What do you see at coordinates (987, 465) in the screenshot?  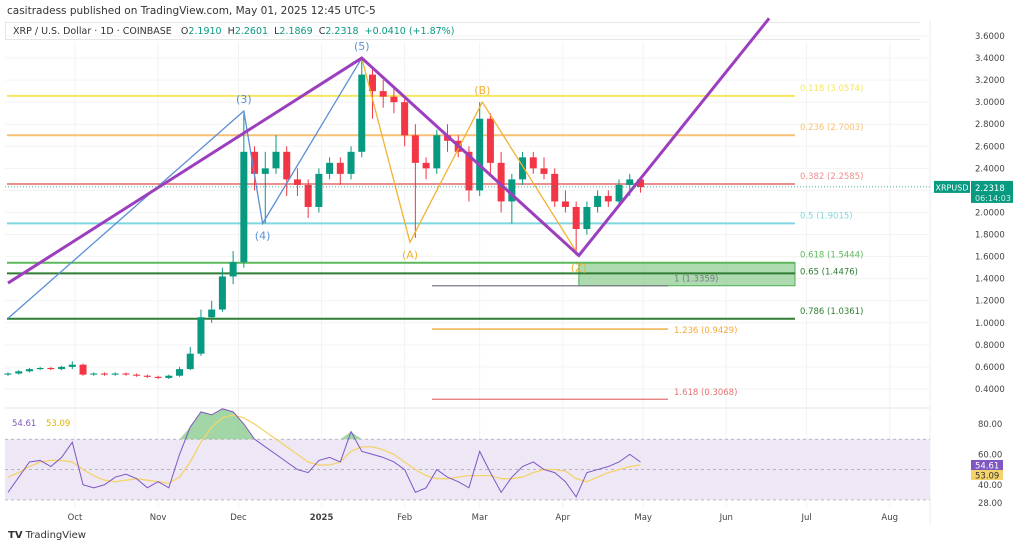 I see `rsi-value-badge` at bounding box center [987, 465].